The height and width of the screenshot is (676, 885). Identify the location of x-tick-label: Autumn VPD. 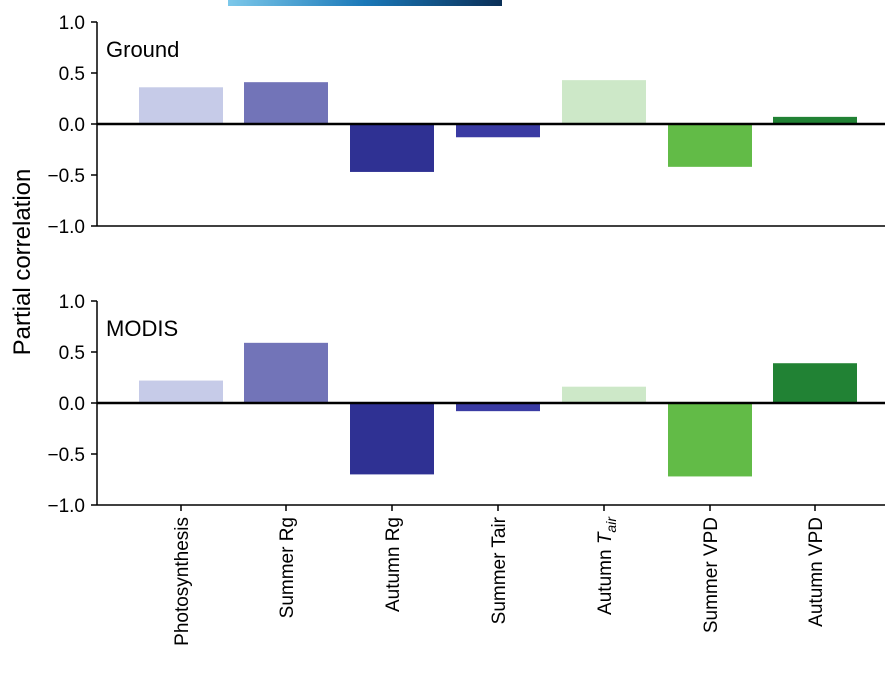
(816, 572).